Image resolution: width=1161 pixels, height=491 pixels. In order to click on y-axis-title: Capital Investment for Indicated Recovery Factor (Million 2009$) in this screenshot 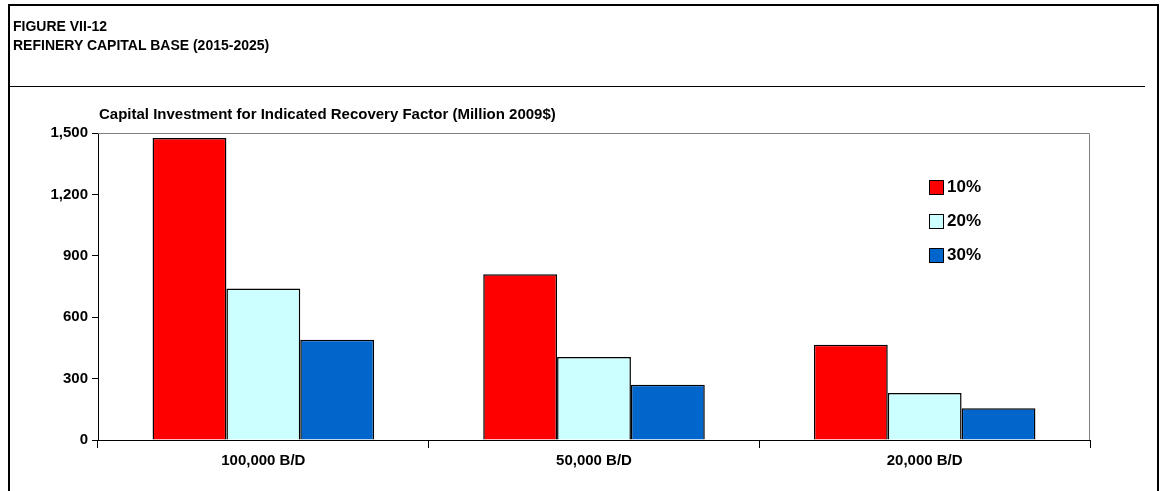, I will do `click(327, 113)`.